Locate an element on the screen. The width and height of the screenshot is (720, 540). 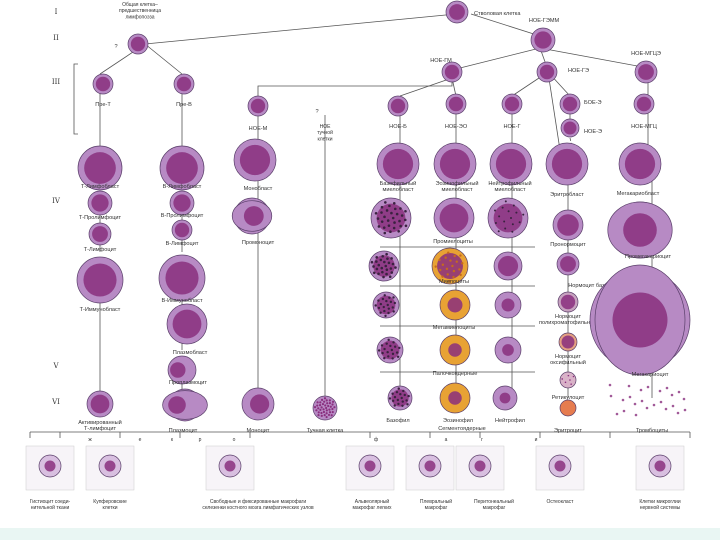
noe-mge-cell is located at coordinates (646, 72).